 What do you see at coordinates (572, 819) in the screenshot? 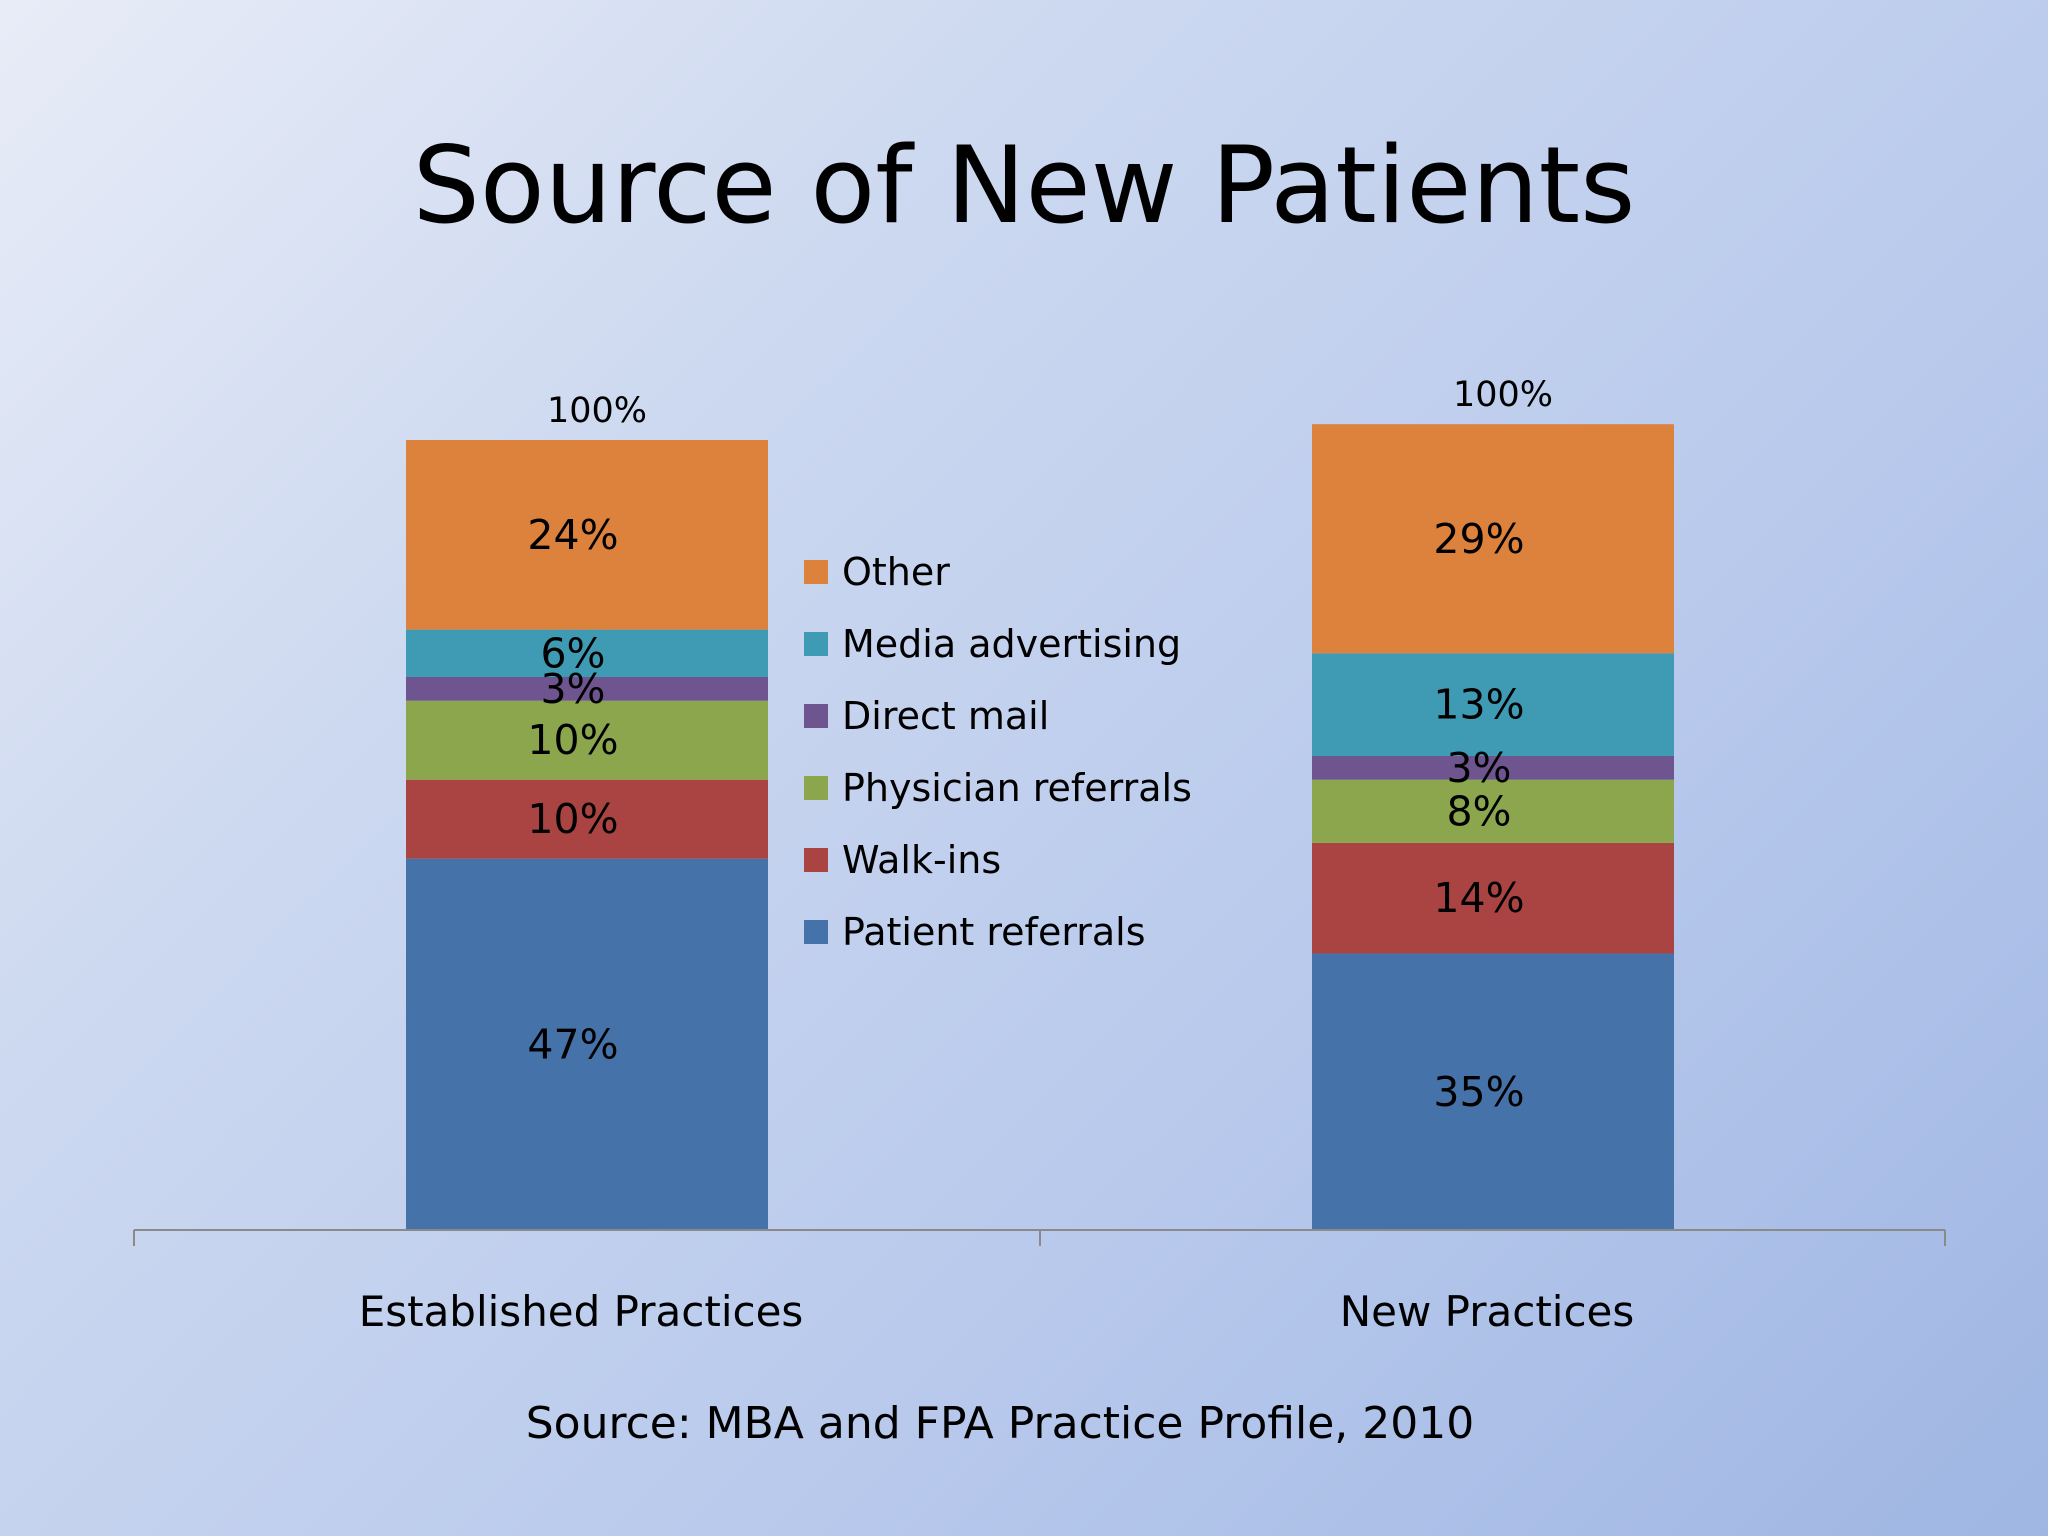
I see `data-label-established-practices-walk-ins: 10%` at bounding box center [572, 819].